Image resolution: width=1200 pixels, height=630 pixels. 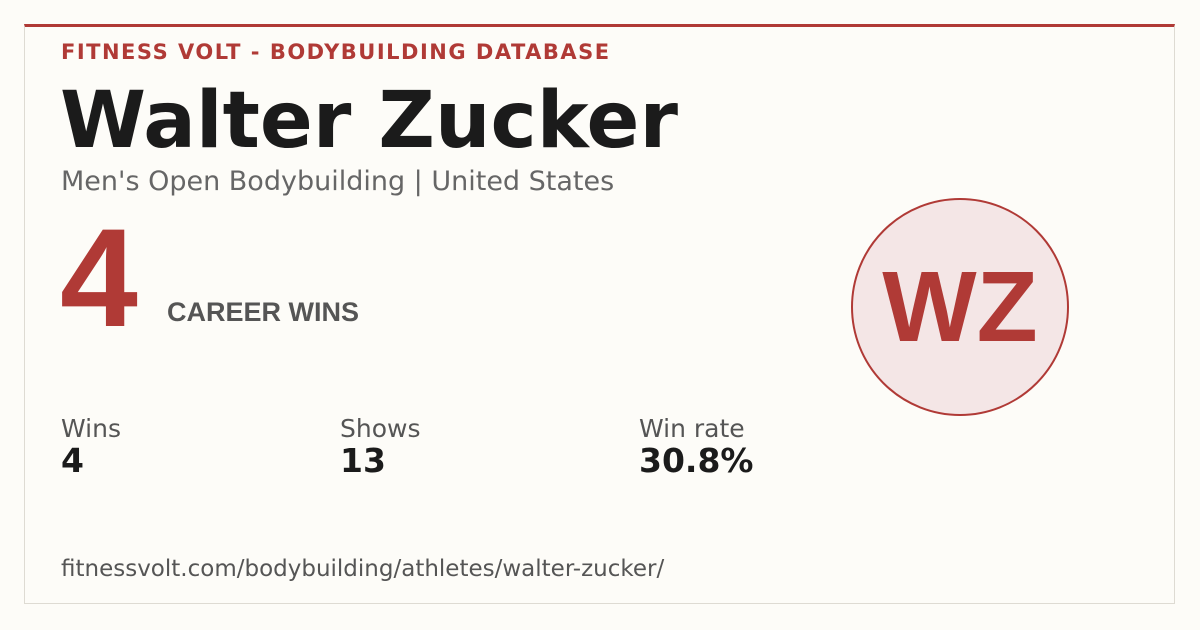 I want to click on stat-value: 30.8%, so click(x=696, y=460).